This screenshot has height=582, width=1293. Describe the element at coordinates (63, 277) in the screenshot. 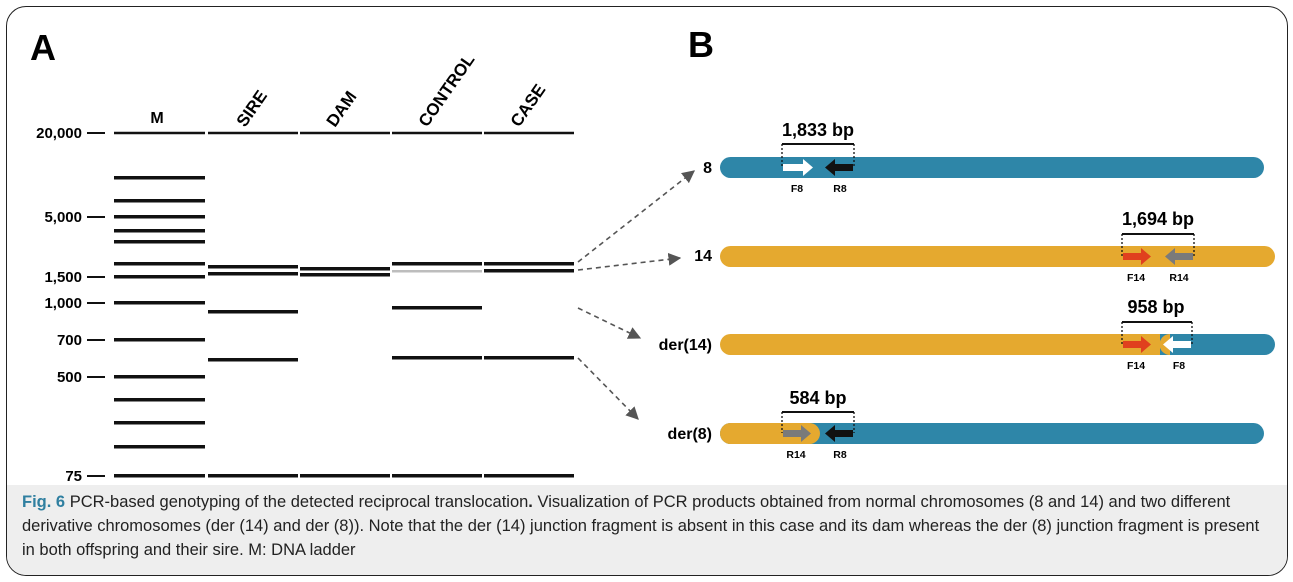

I see `size-marker-label: 1,500` at that location.